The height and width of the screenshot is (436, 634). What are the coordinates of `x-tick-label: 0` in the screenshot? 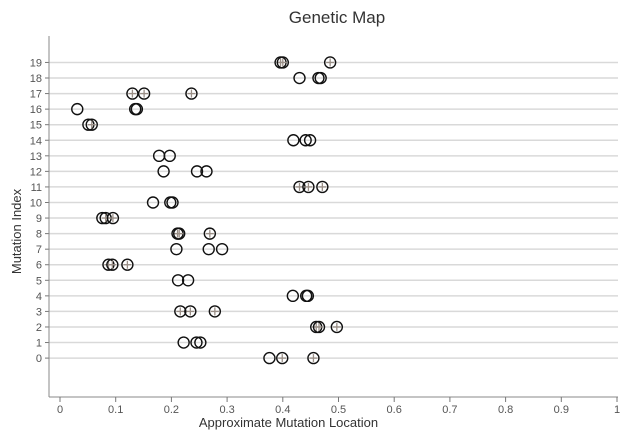 It's located at (60, 410).